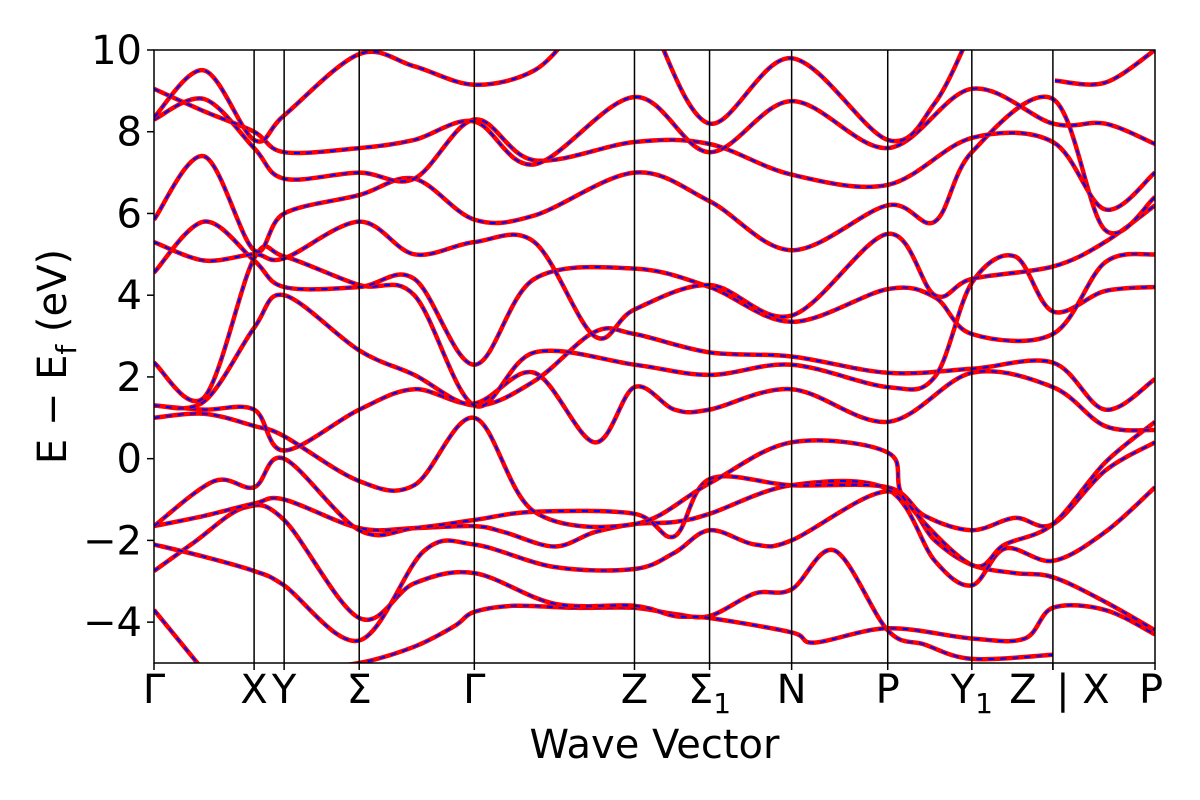 This screenshot has height=800, width=1200. Describe the element at coordinates (116, 51) in the screenshot. I see `y-tick-label: 10` at that location.